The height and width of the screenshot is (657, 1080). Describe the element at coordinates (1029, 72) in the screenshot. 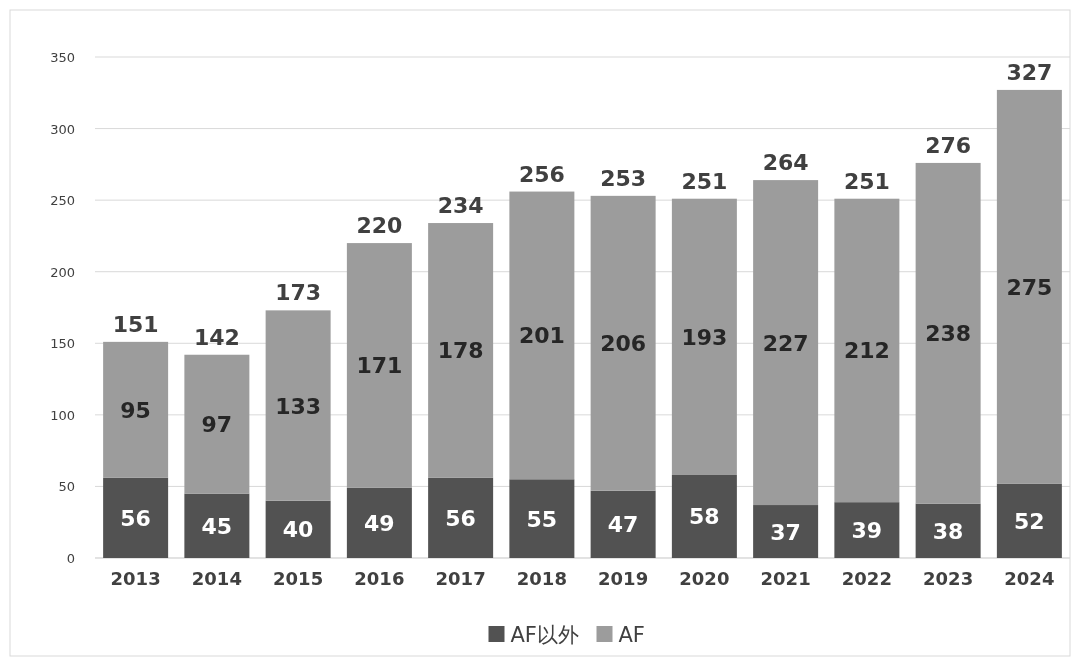

I see `total-label: 327` at that location.